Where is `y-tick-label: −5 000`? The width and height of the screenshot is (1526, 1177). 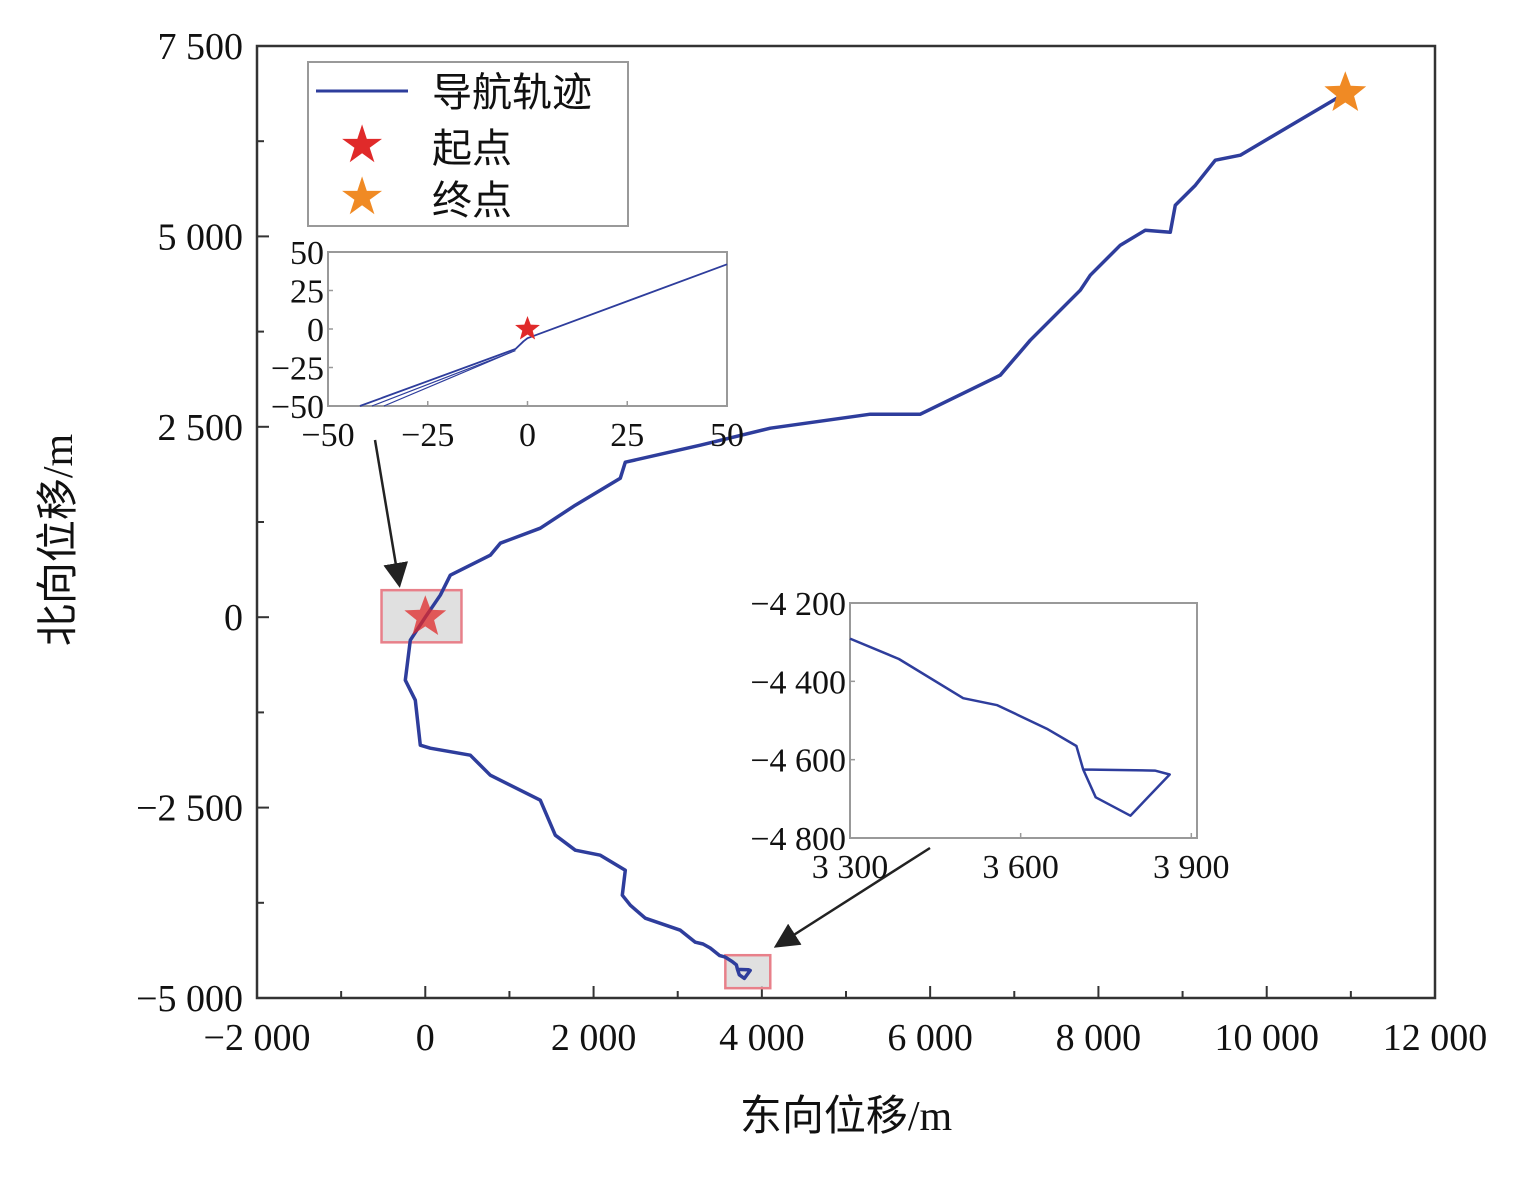
y-tick-label: −5 000 is located at coordinates (189, 999).